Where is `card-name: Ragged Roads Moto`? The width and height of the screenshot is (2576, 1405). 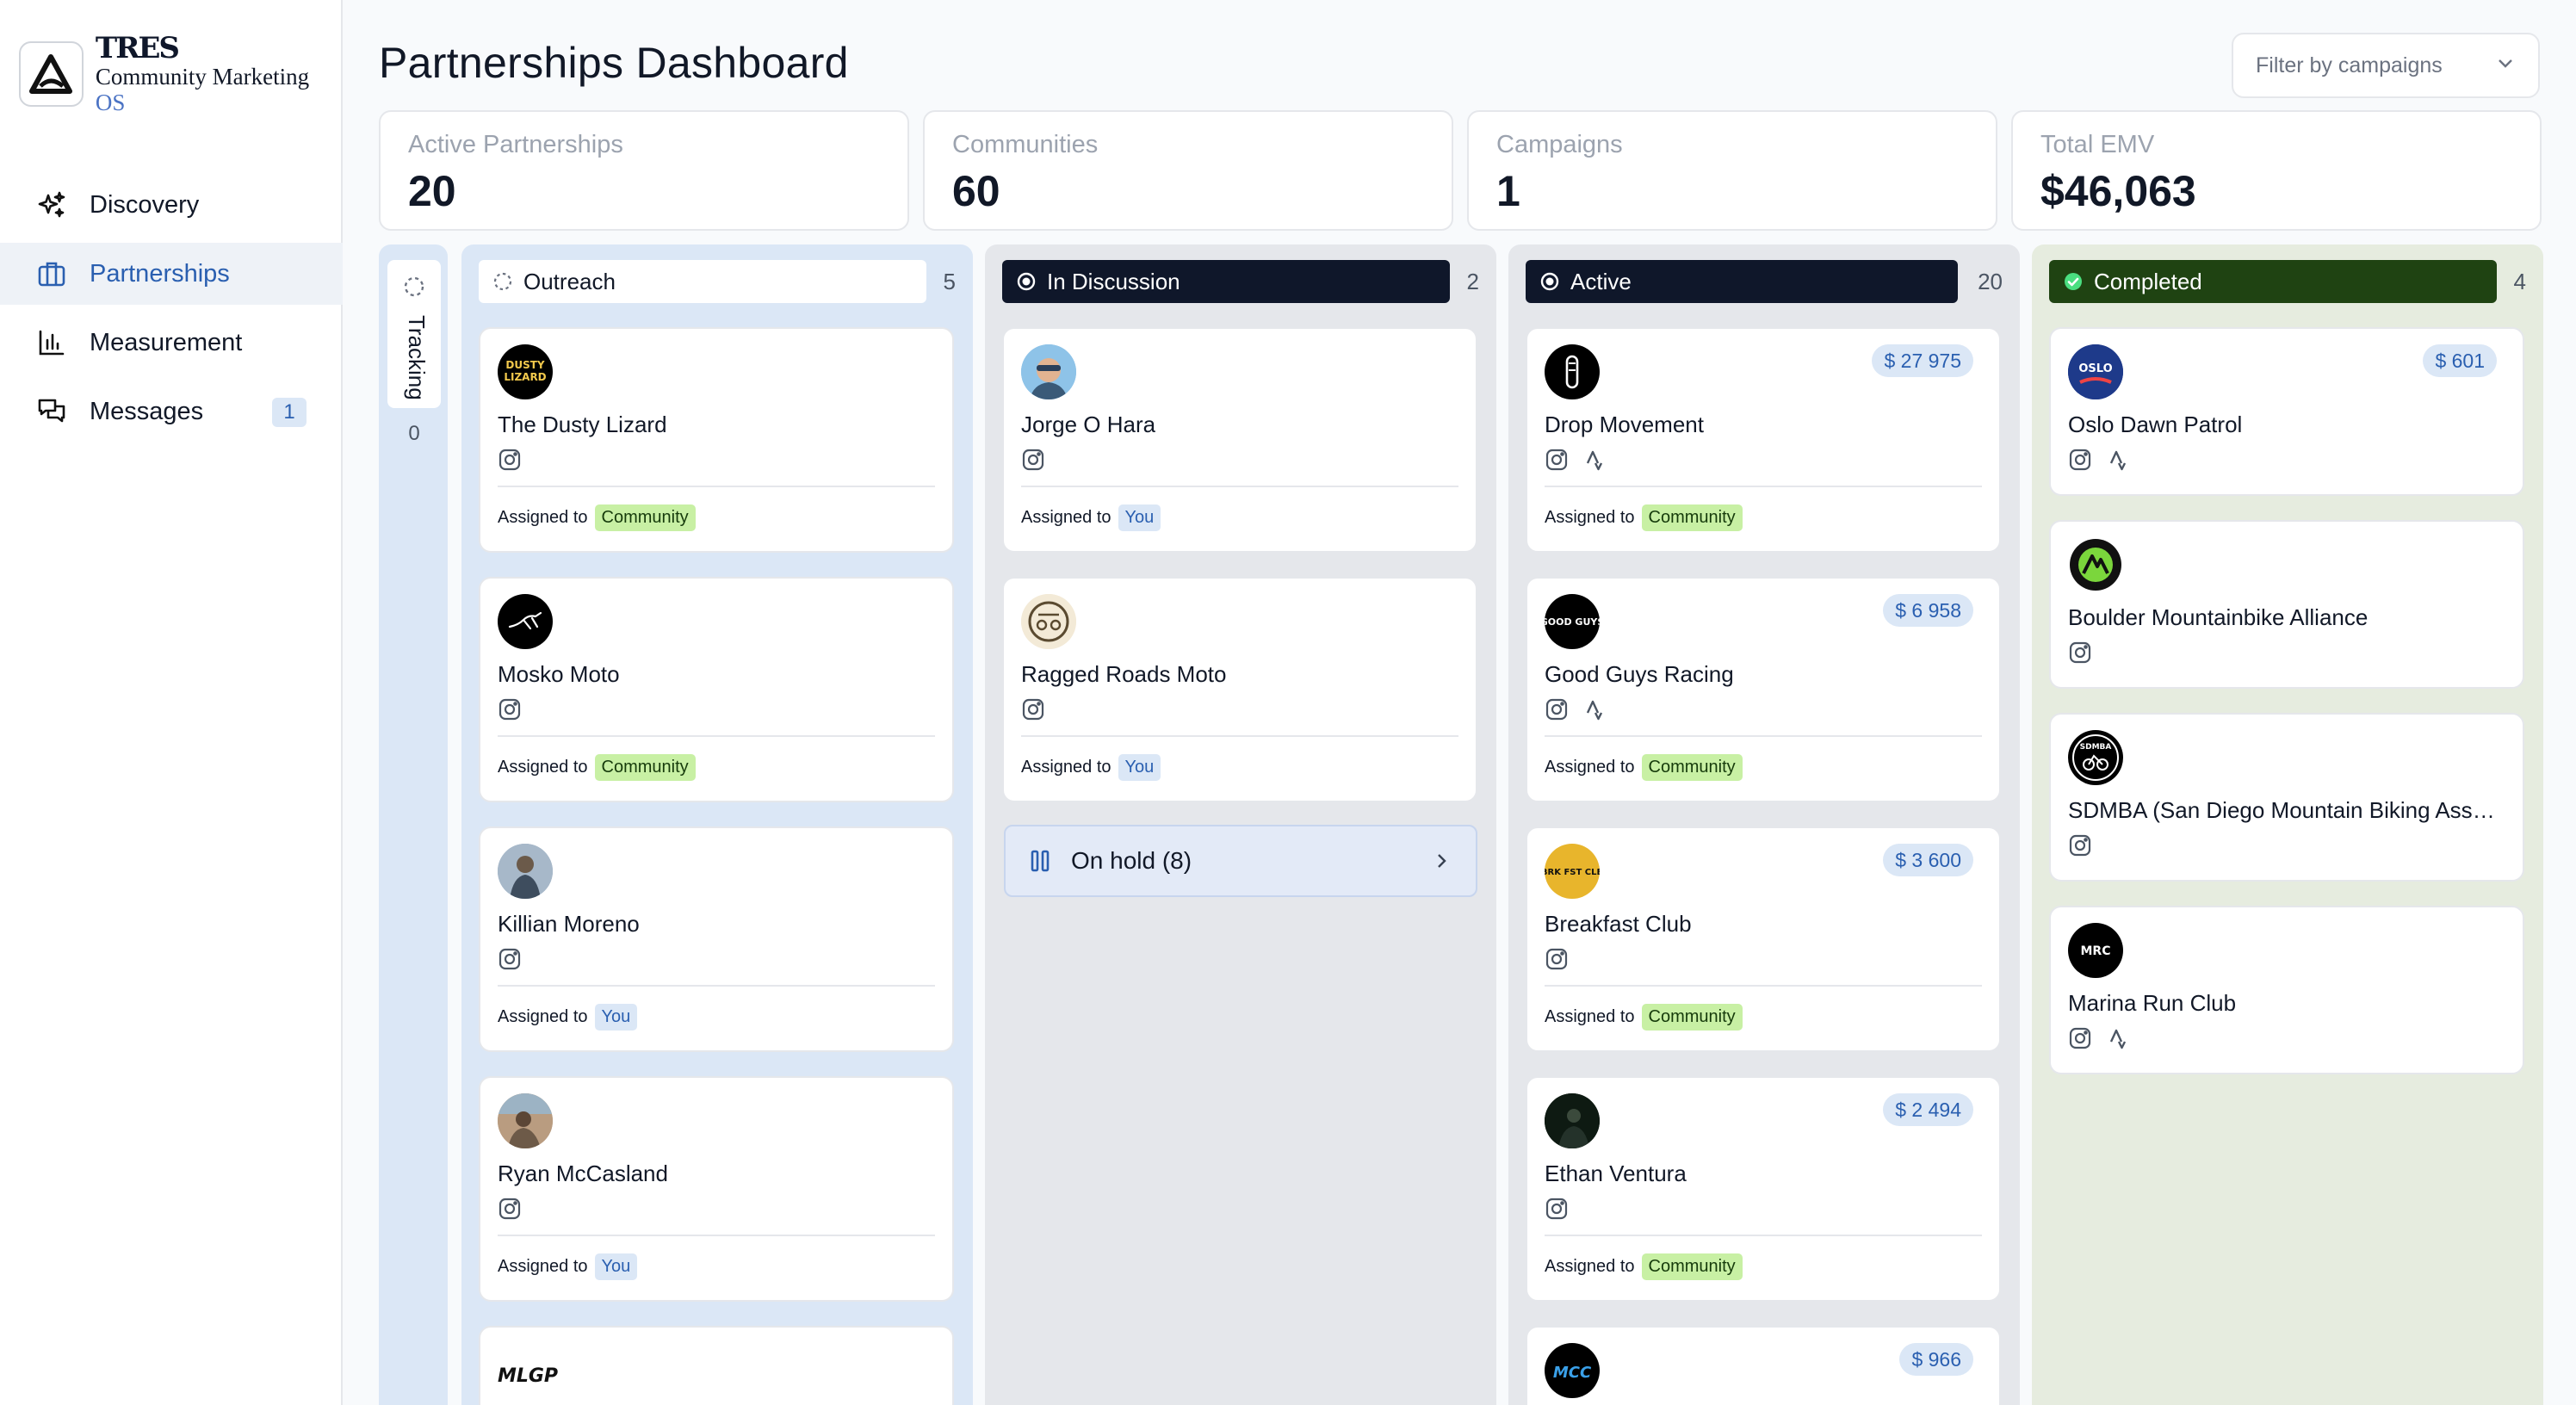 card-name: Ragged Roads Moto is located at coordinates (1124, 674).